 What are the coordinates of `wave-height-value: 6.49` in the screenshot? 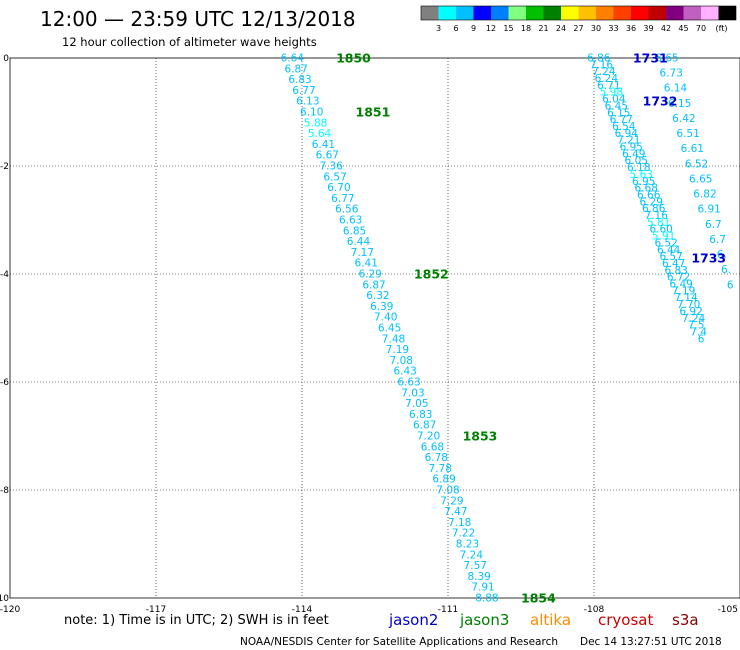 It's located at (680, 285).